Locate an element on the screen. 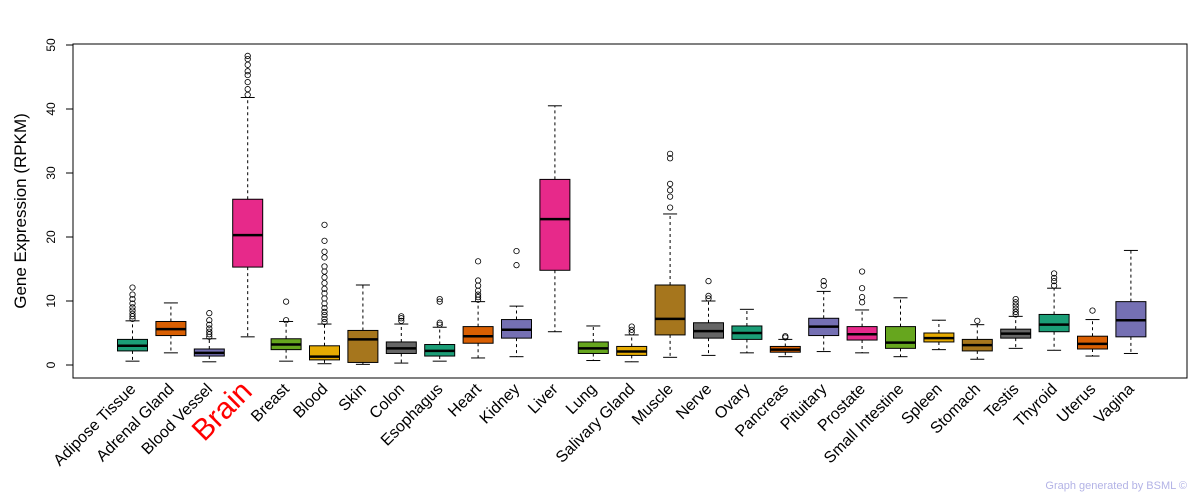  x-category-label: Kidney is located at coordinates (500, 404).